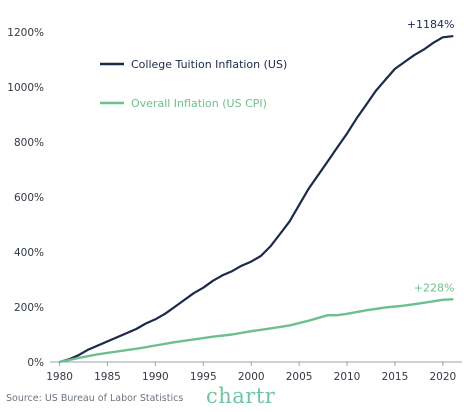  What do you see at coordinates (25, 88) in the screenshot?
I see `y-tick-label: 1000%` at bounding box center [25, 88].